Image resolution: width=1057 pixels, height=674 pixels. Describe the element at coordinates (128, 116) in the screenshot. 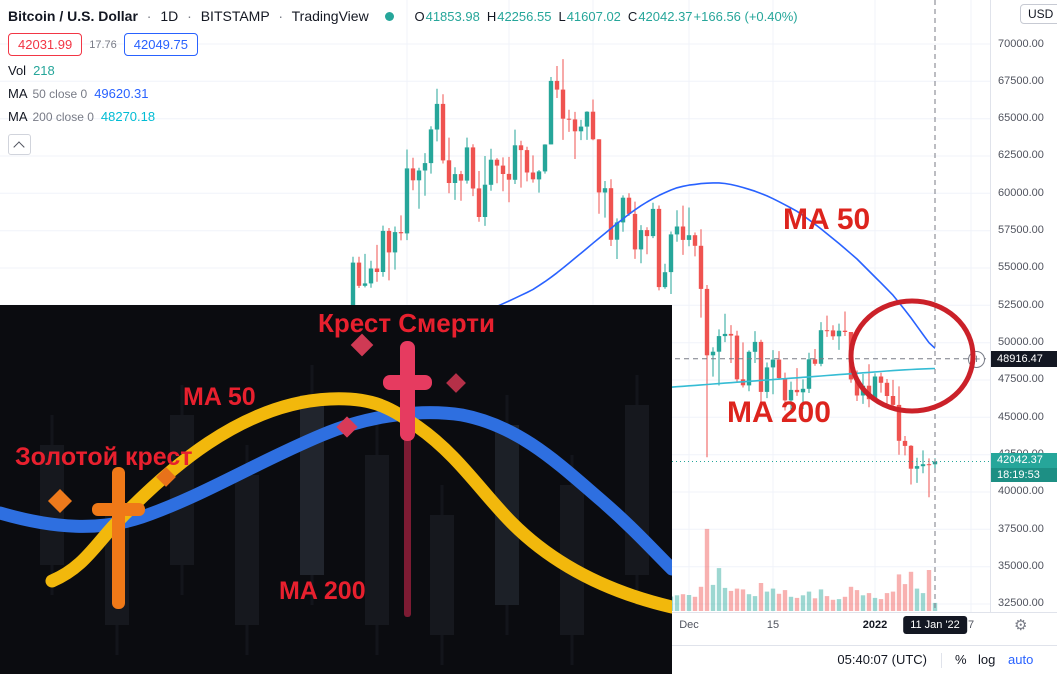

I see `ma200-value: 48270.18` at that location.